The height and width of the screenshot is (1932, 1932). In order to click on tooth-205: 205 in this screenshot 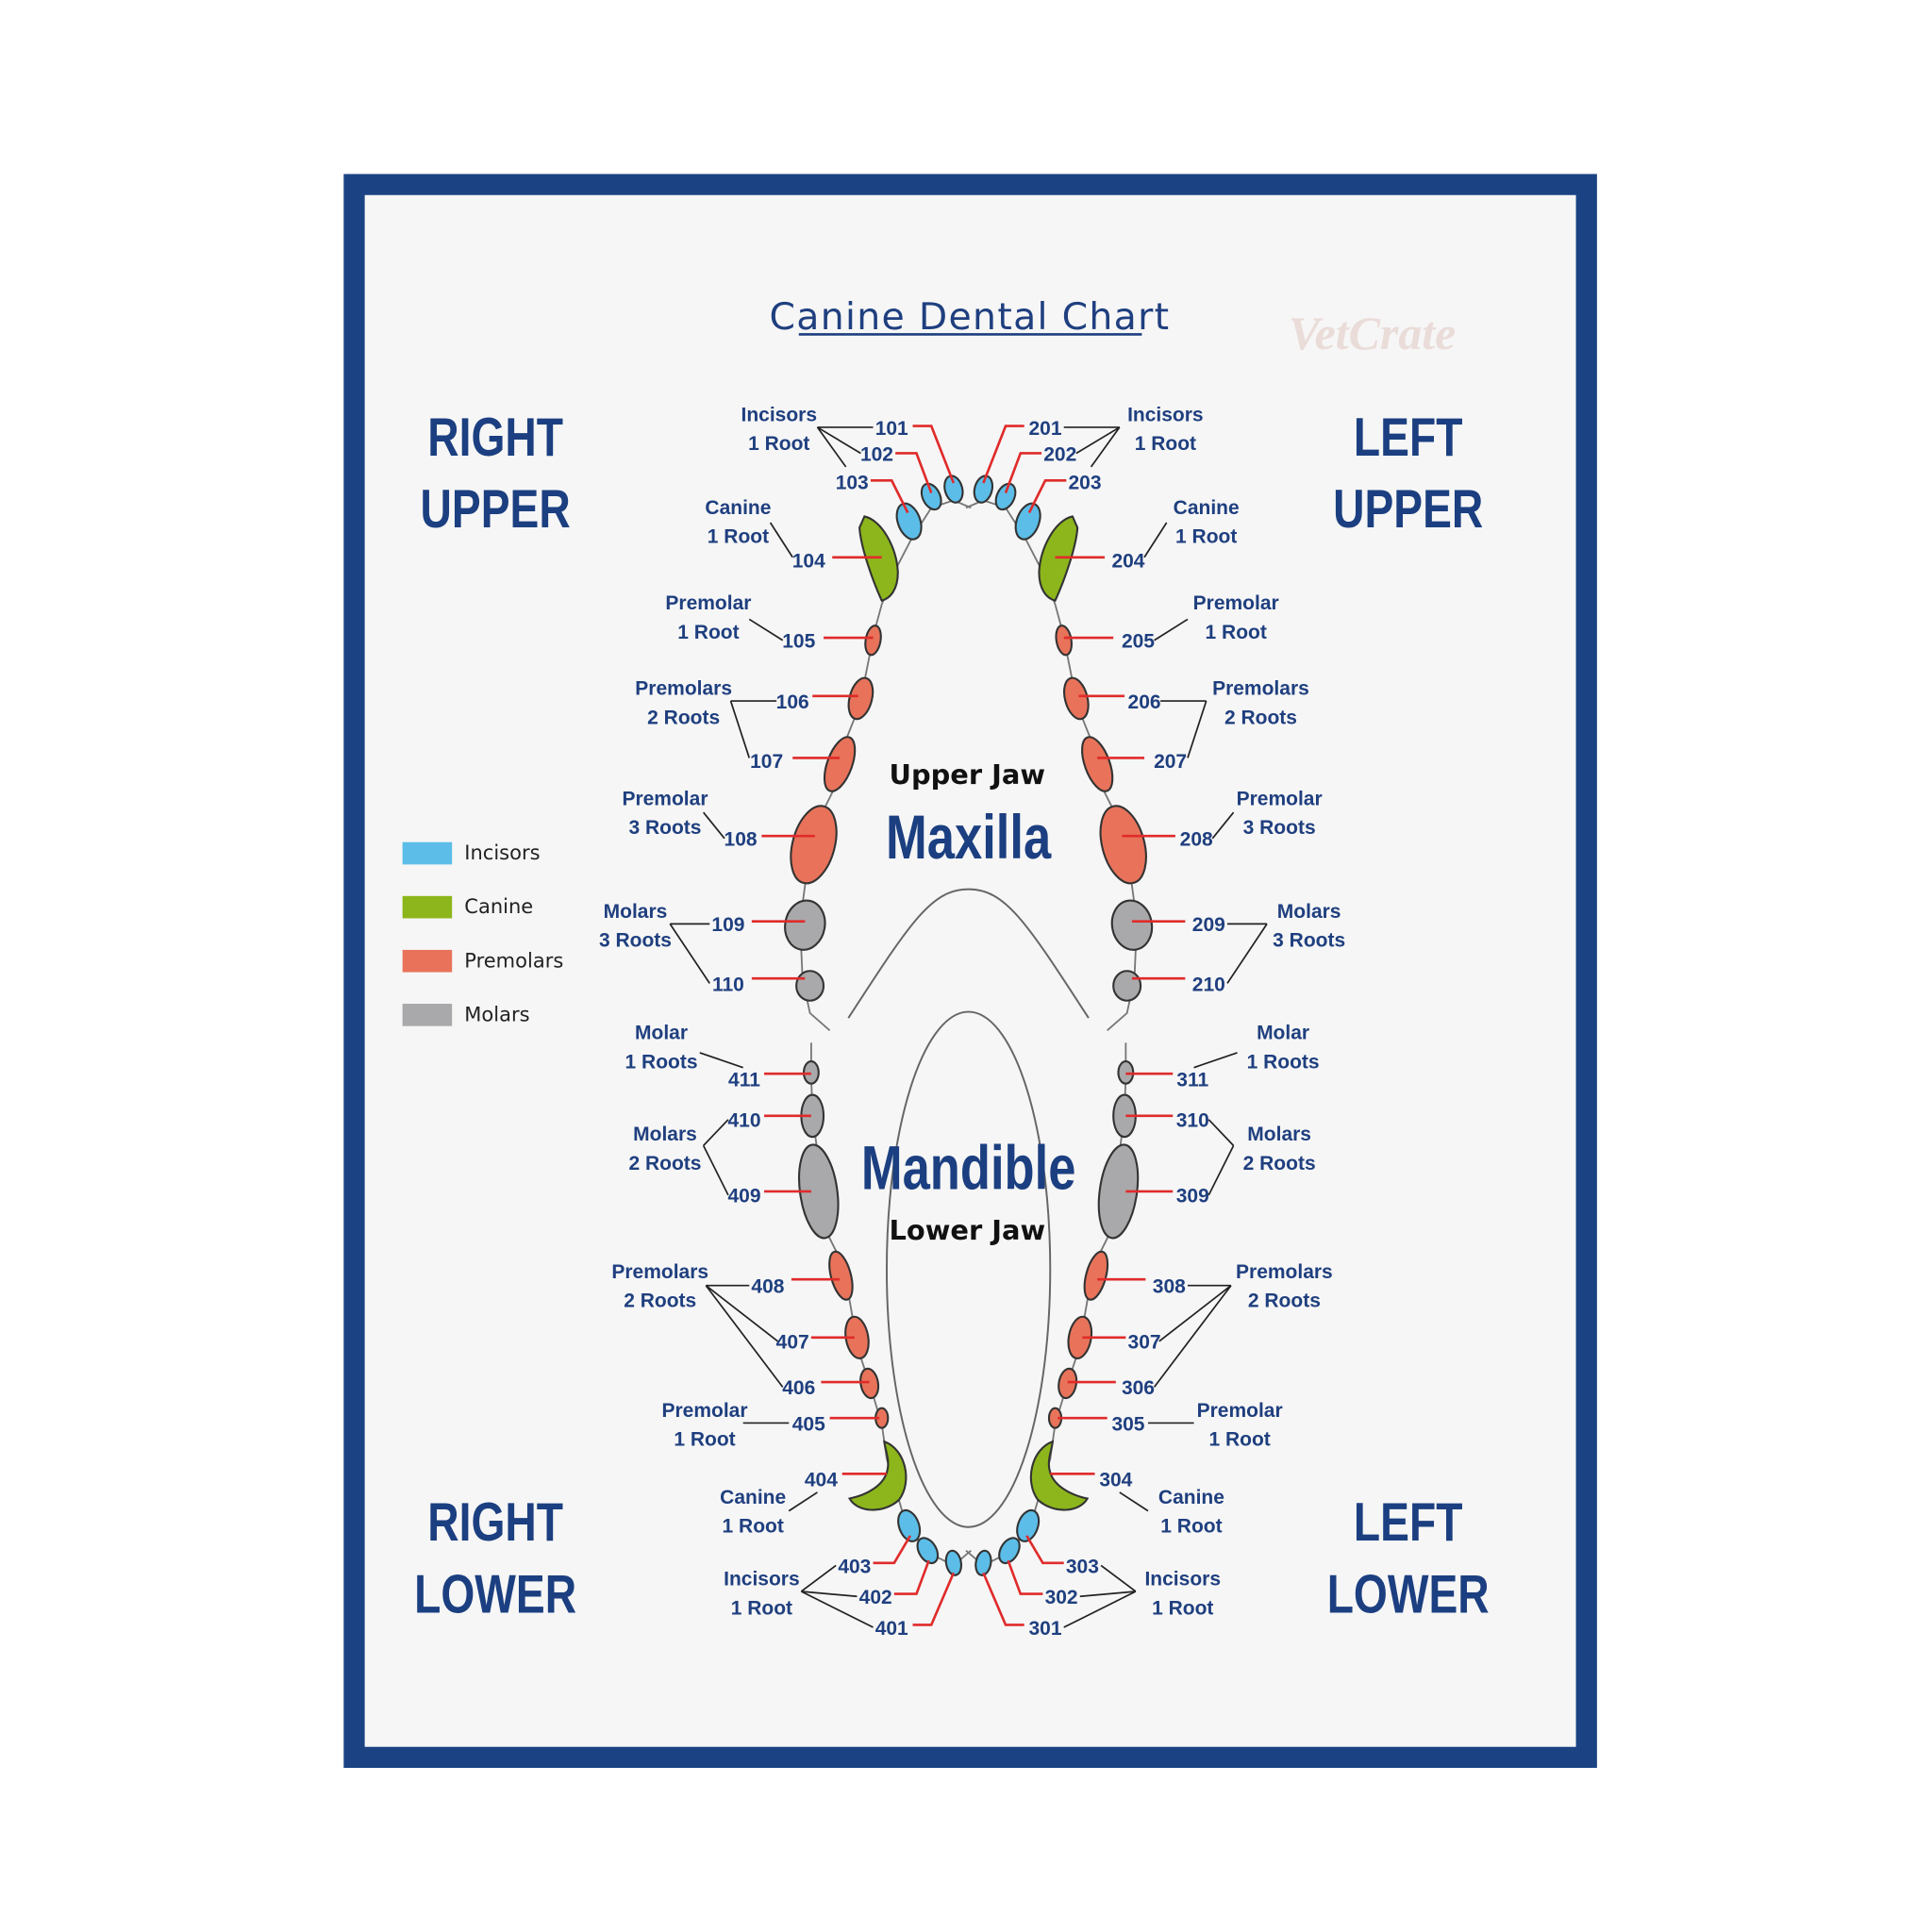, I will do `click(1105, 641)`.